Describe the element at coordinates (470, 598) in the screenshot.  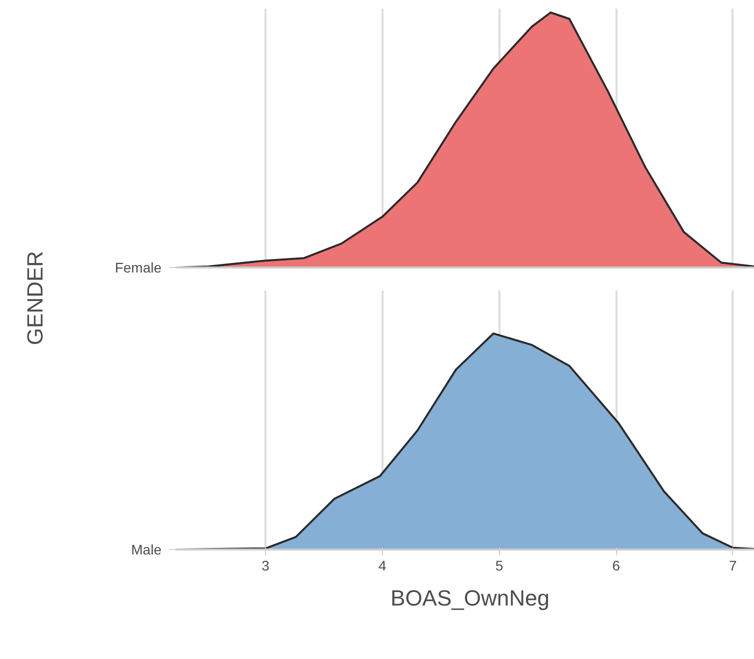
I see `x-axis-title: BOAS_OwnNeg` at that location.